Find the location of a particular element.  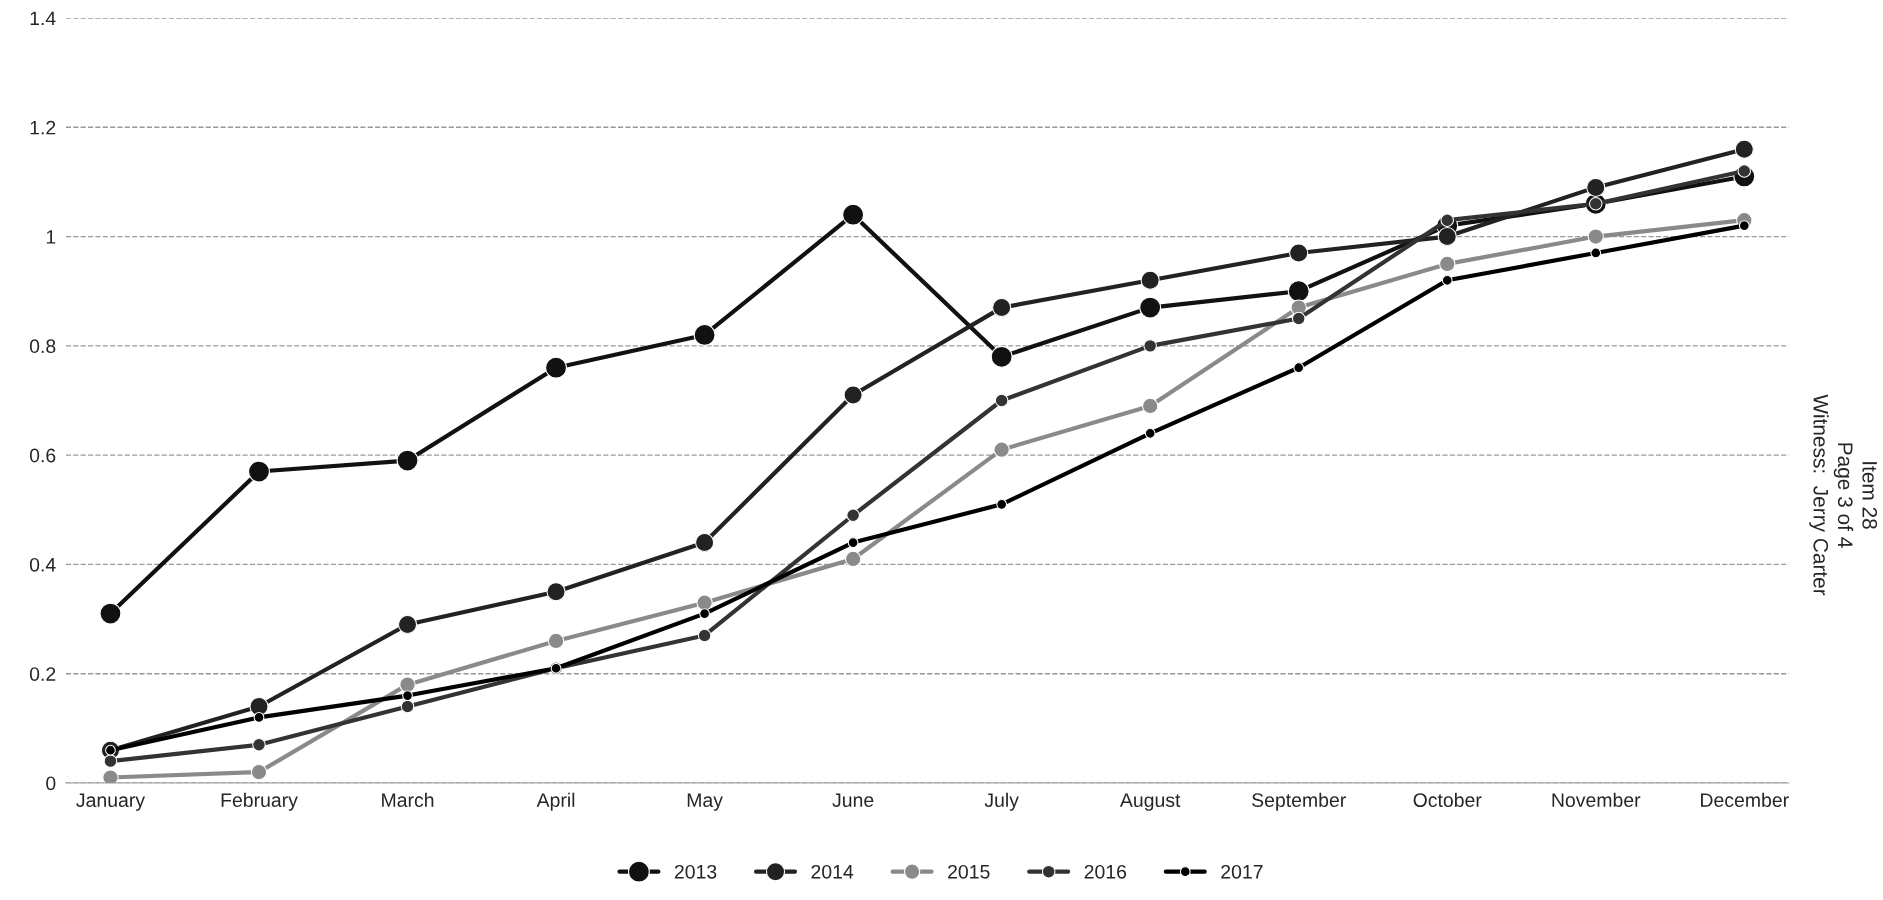

x-tick-label: March is located at coordinates (408, 799).